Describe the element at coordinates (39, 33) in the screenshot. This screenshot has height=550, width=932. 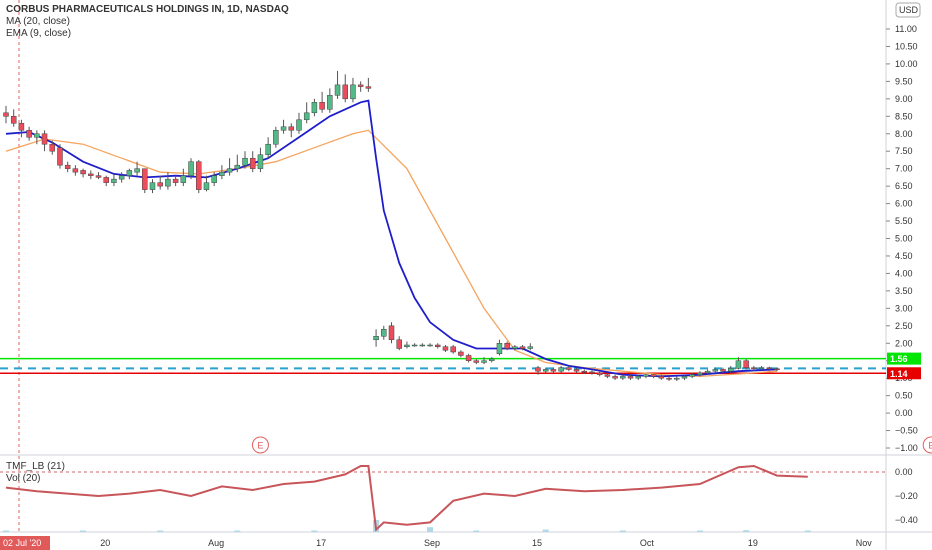
I see `ema-indicator-label: EMA (9, close)` at that location.